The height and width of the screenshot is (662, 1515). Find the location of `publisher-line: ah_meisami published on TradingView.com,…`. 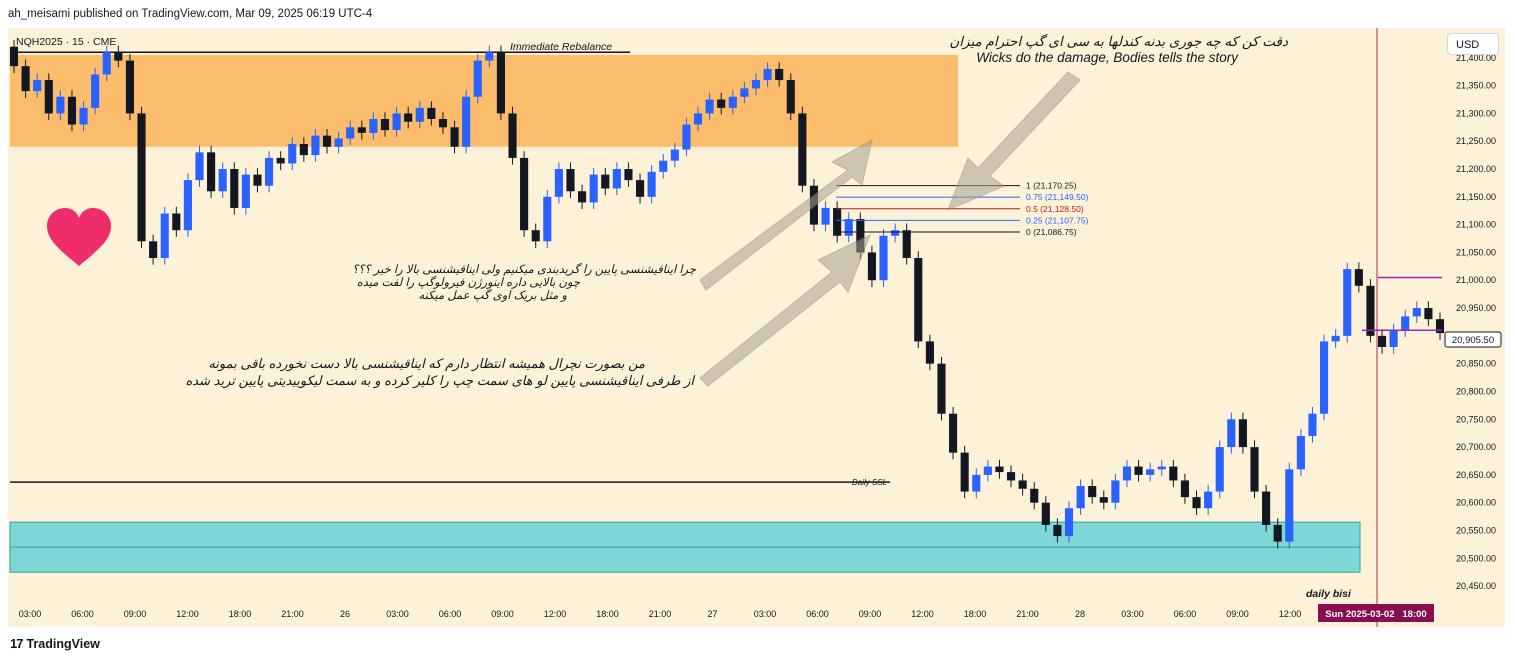

publisher-line: ah_meisami published on TradingView.com,… is located at coordinates (190, 14).